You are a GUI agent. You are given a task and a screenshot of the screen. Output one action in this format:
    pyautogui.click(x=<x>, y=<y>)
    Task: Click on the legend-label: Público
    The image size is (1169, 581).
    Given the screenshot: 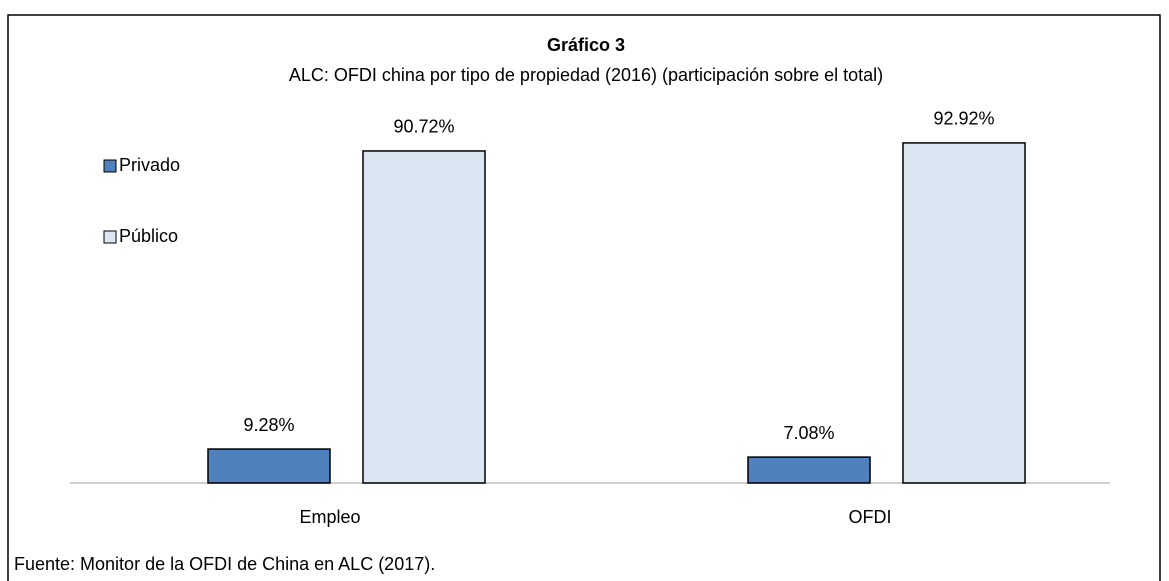 What is the action you would take?
    pyautogui.click(x=148, y=236)
    